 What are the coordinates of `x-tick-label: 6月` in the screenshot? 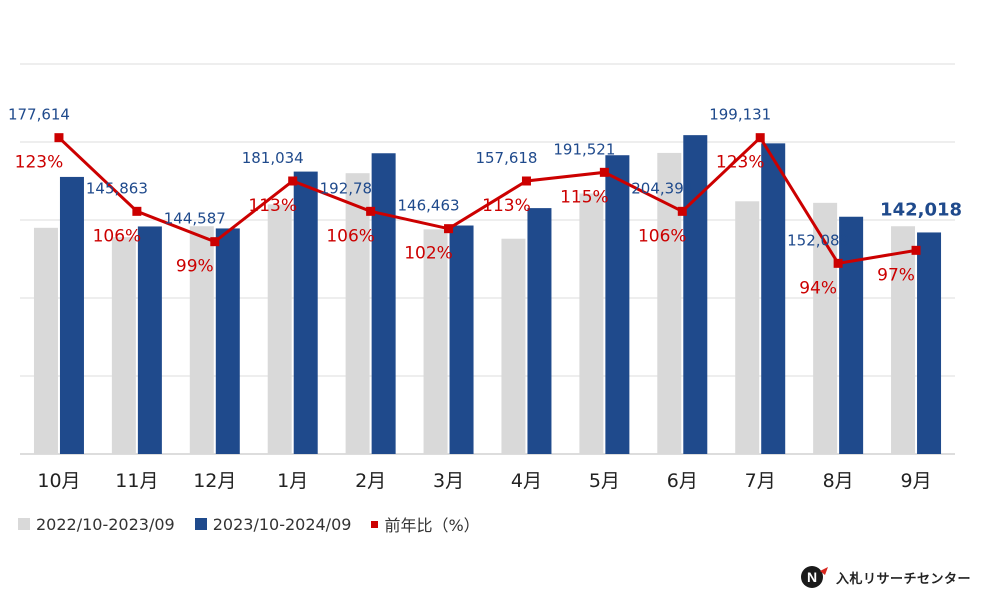 It's located at (682, 481).